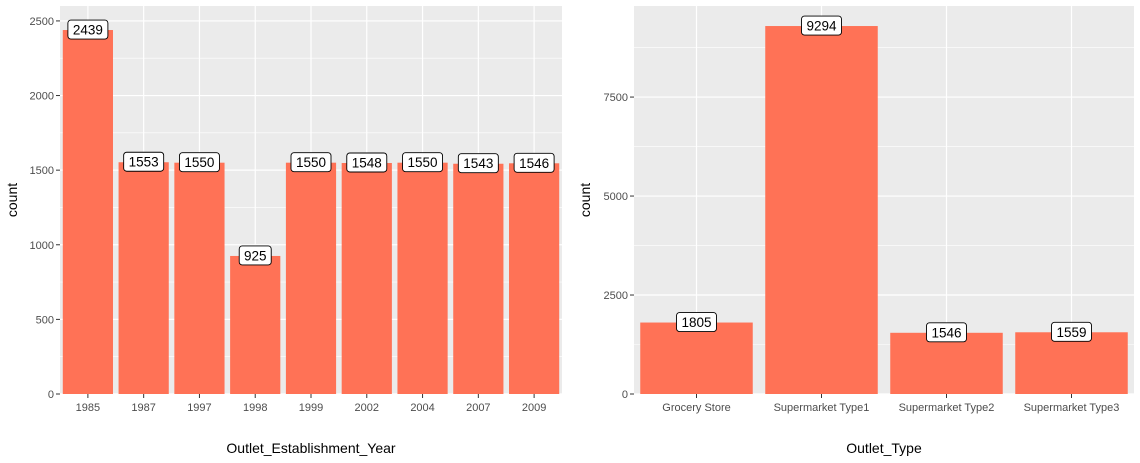 Image resolution: width=1140 pixels, height=463 pixels. What do you see at coordinates (310, 448) in the screenshot?
I see `x-axis-title: Outlet_Establishment_Year` at bounding box center [310, 448].